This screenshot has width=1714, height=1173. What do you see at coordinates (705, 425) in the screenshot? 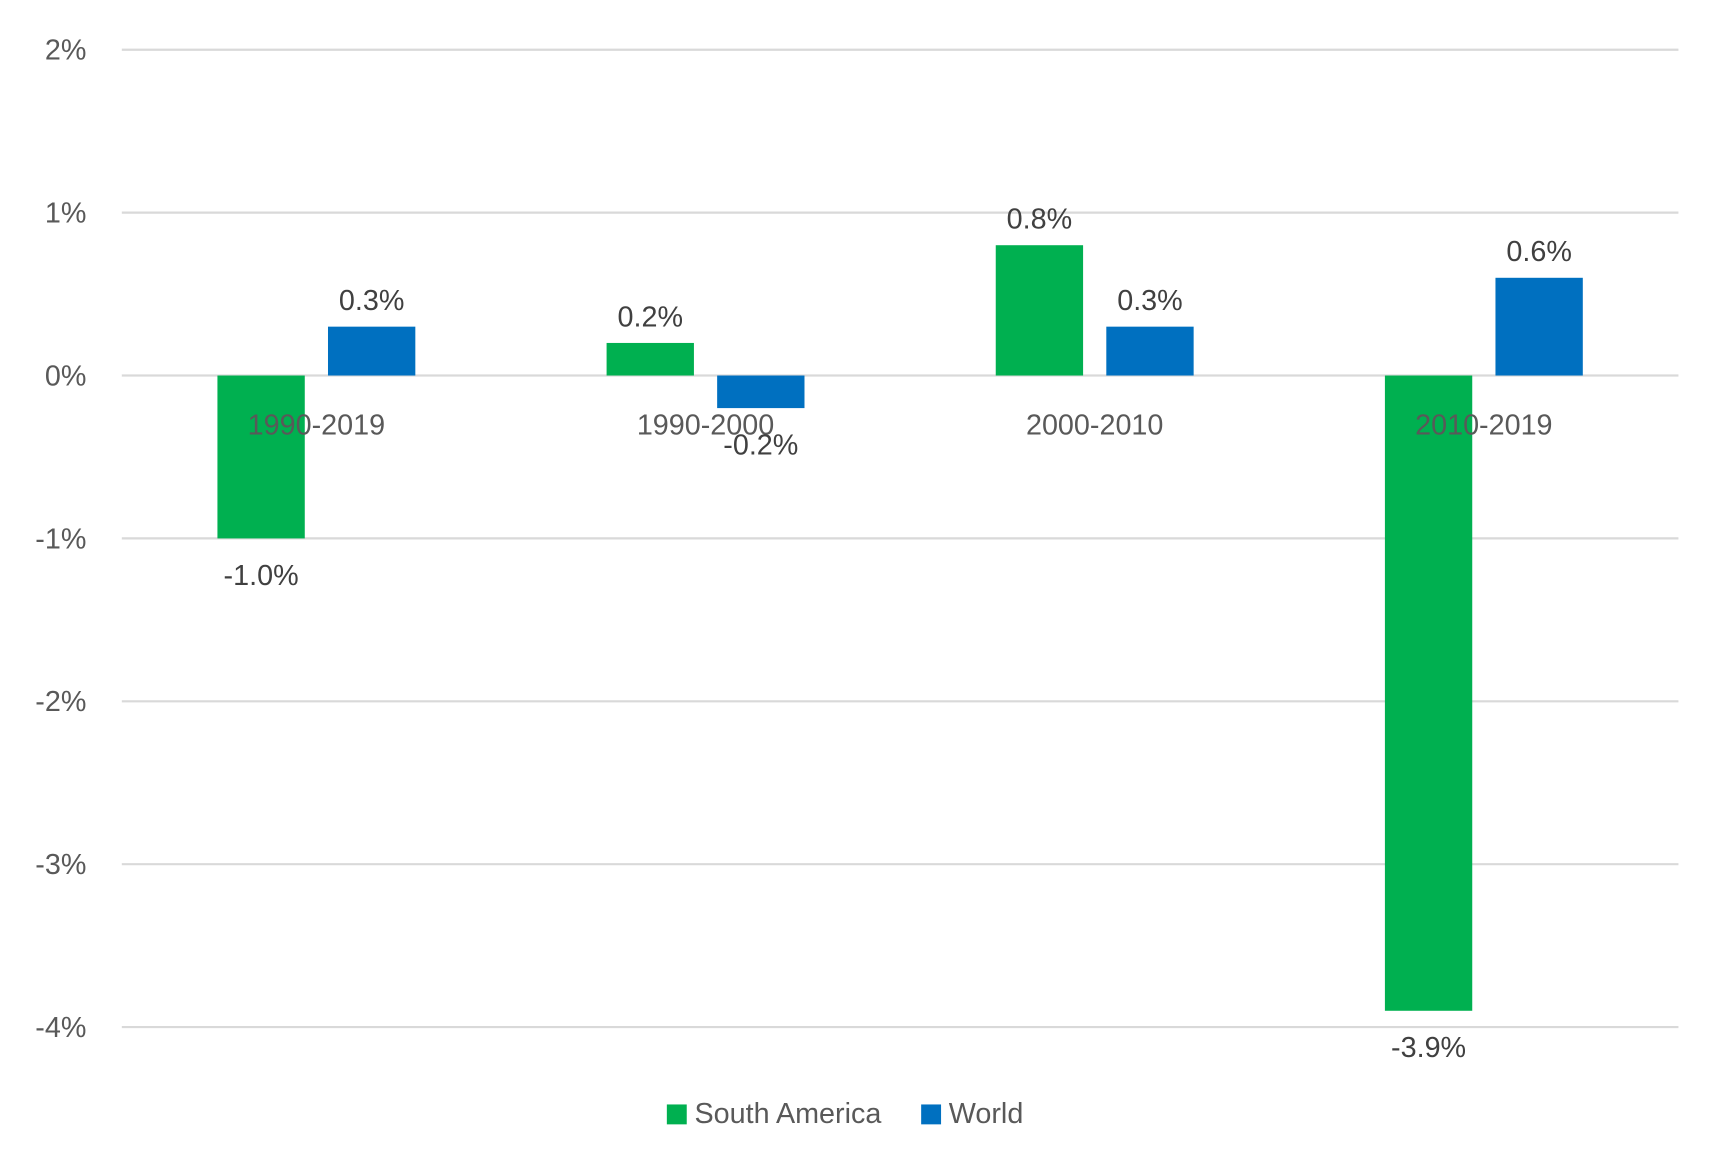
I see `category-label: 1990-2000` at bounding box center [705, 425].